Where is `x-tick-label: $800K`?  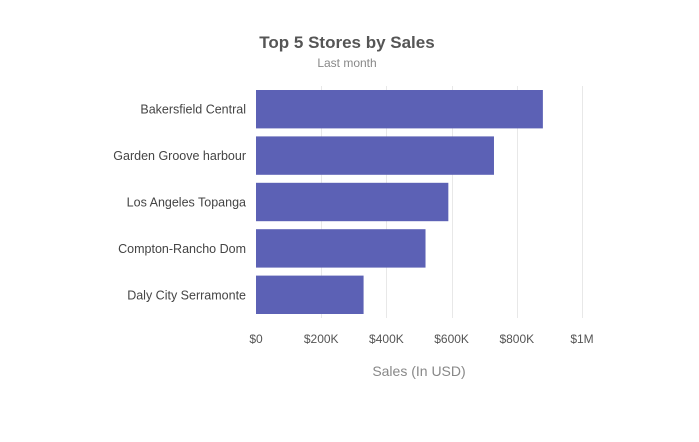 x-tick-label: $800K is located at coordinates (516, 339).